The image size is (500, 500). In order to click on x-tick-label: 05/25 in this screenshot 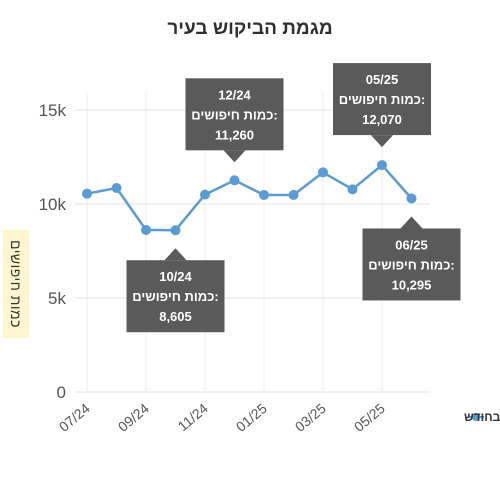, I will do `click(369, 417)`.